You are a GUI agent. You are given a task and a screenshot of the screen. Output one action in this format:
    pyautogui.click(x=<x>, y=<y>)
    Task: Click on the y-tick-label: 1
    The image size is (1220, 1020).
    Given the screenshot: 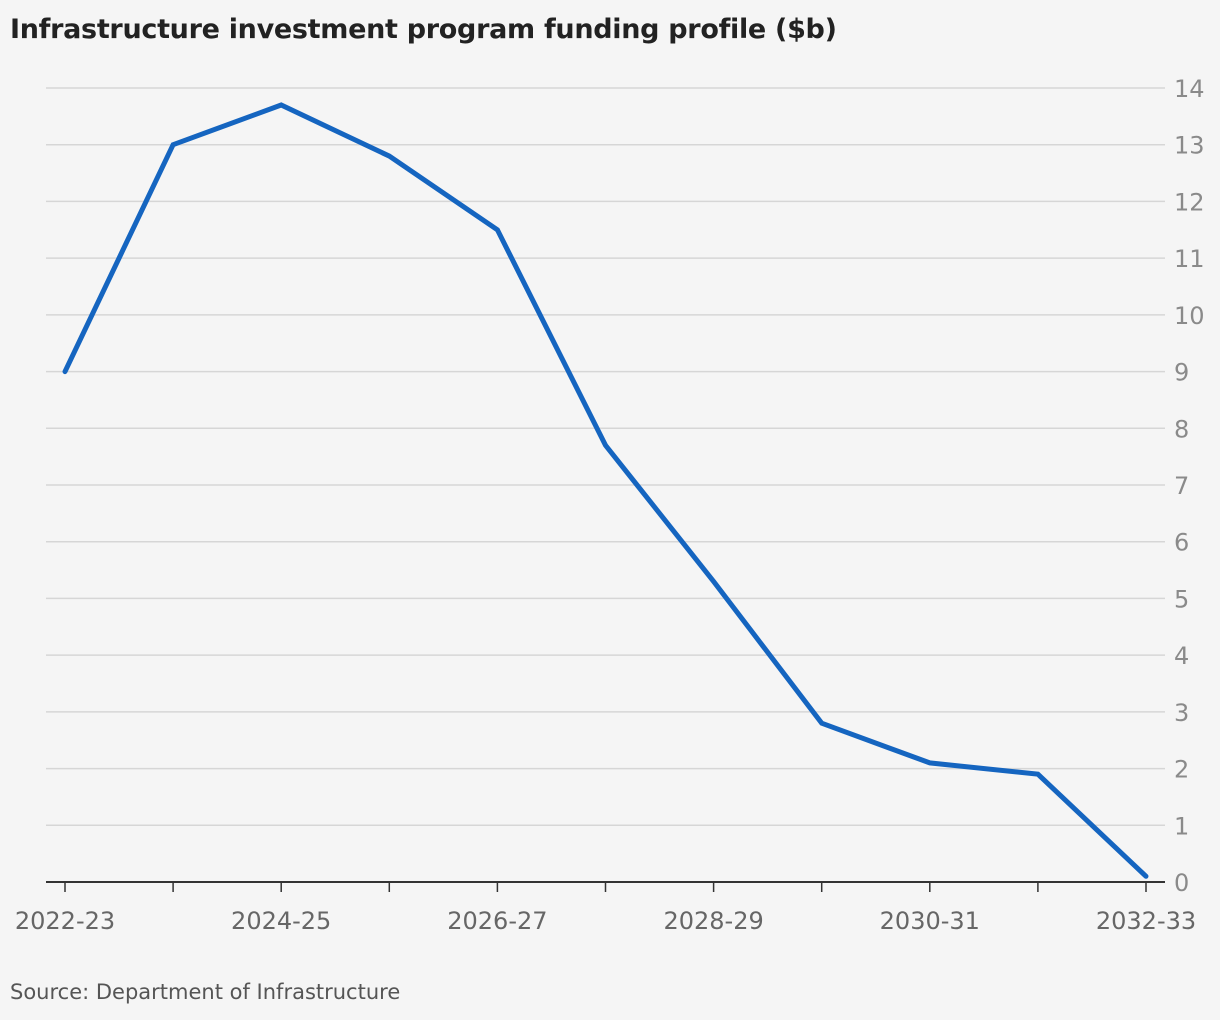 What is the action you would take?
    pyautogui.click(x=1181, y=826)
    